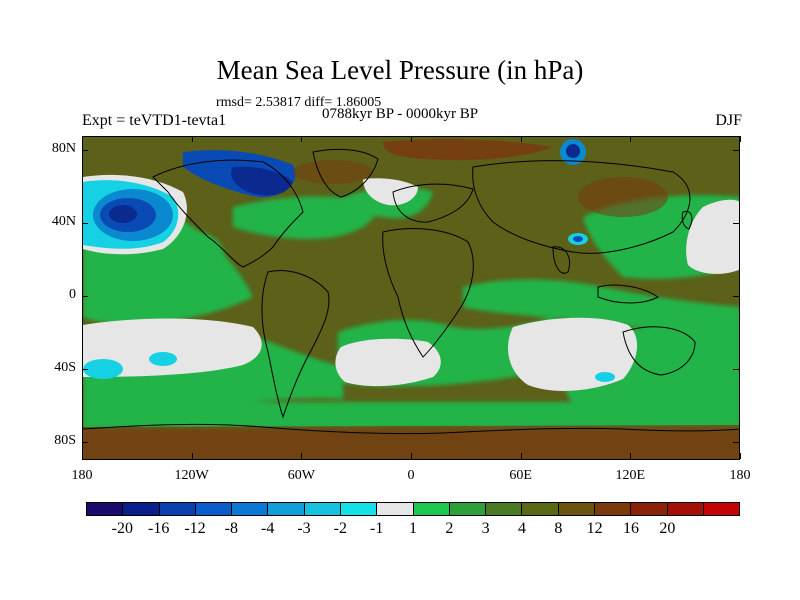 This screenshot has height=600, width=800. I want to click on colorbar-label: 16, so click(631, 528).